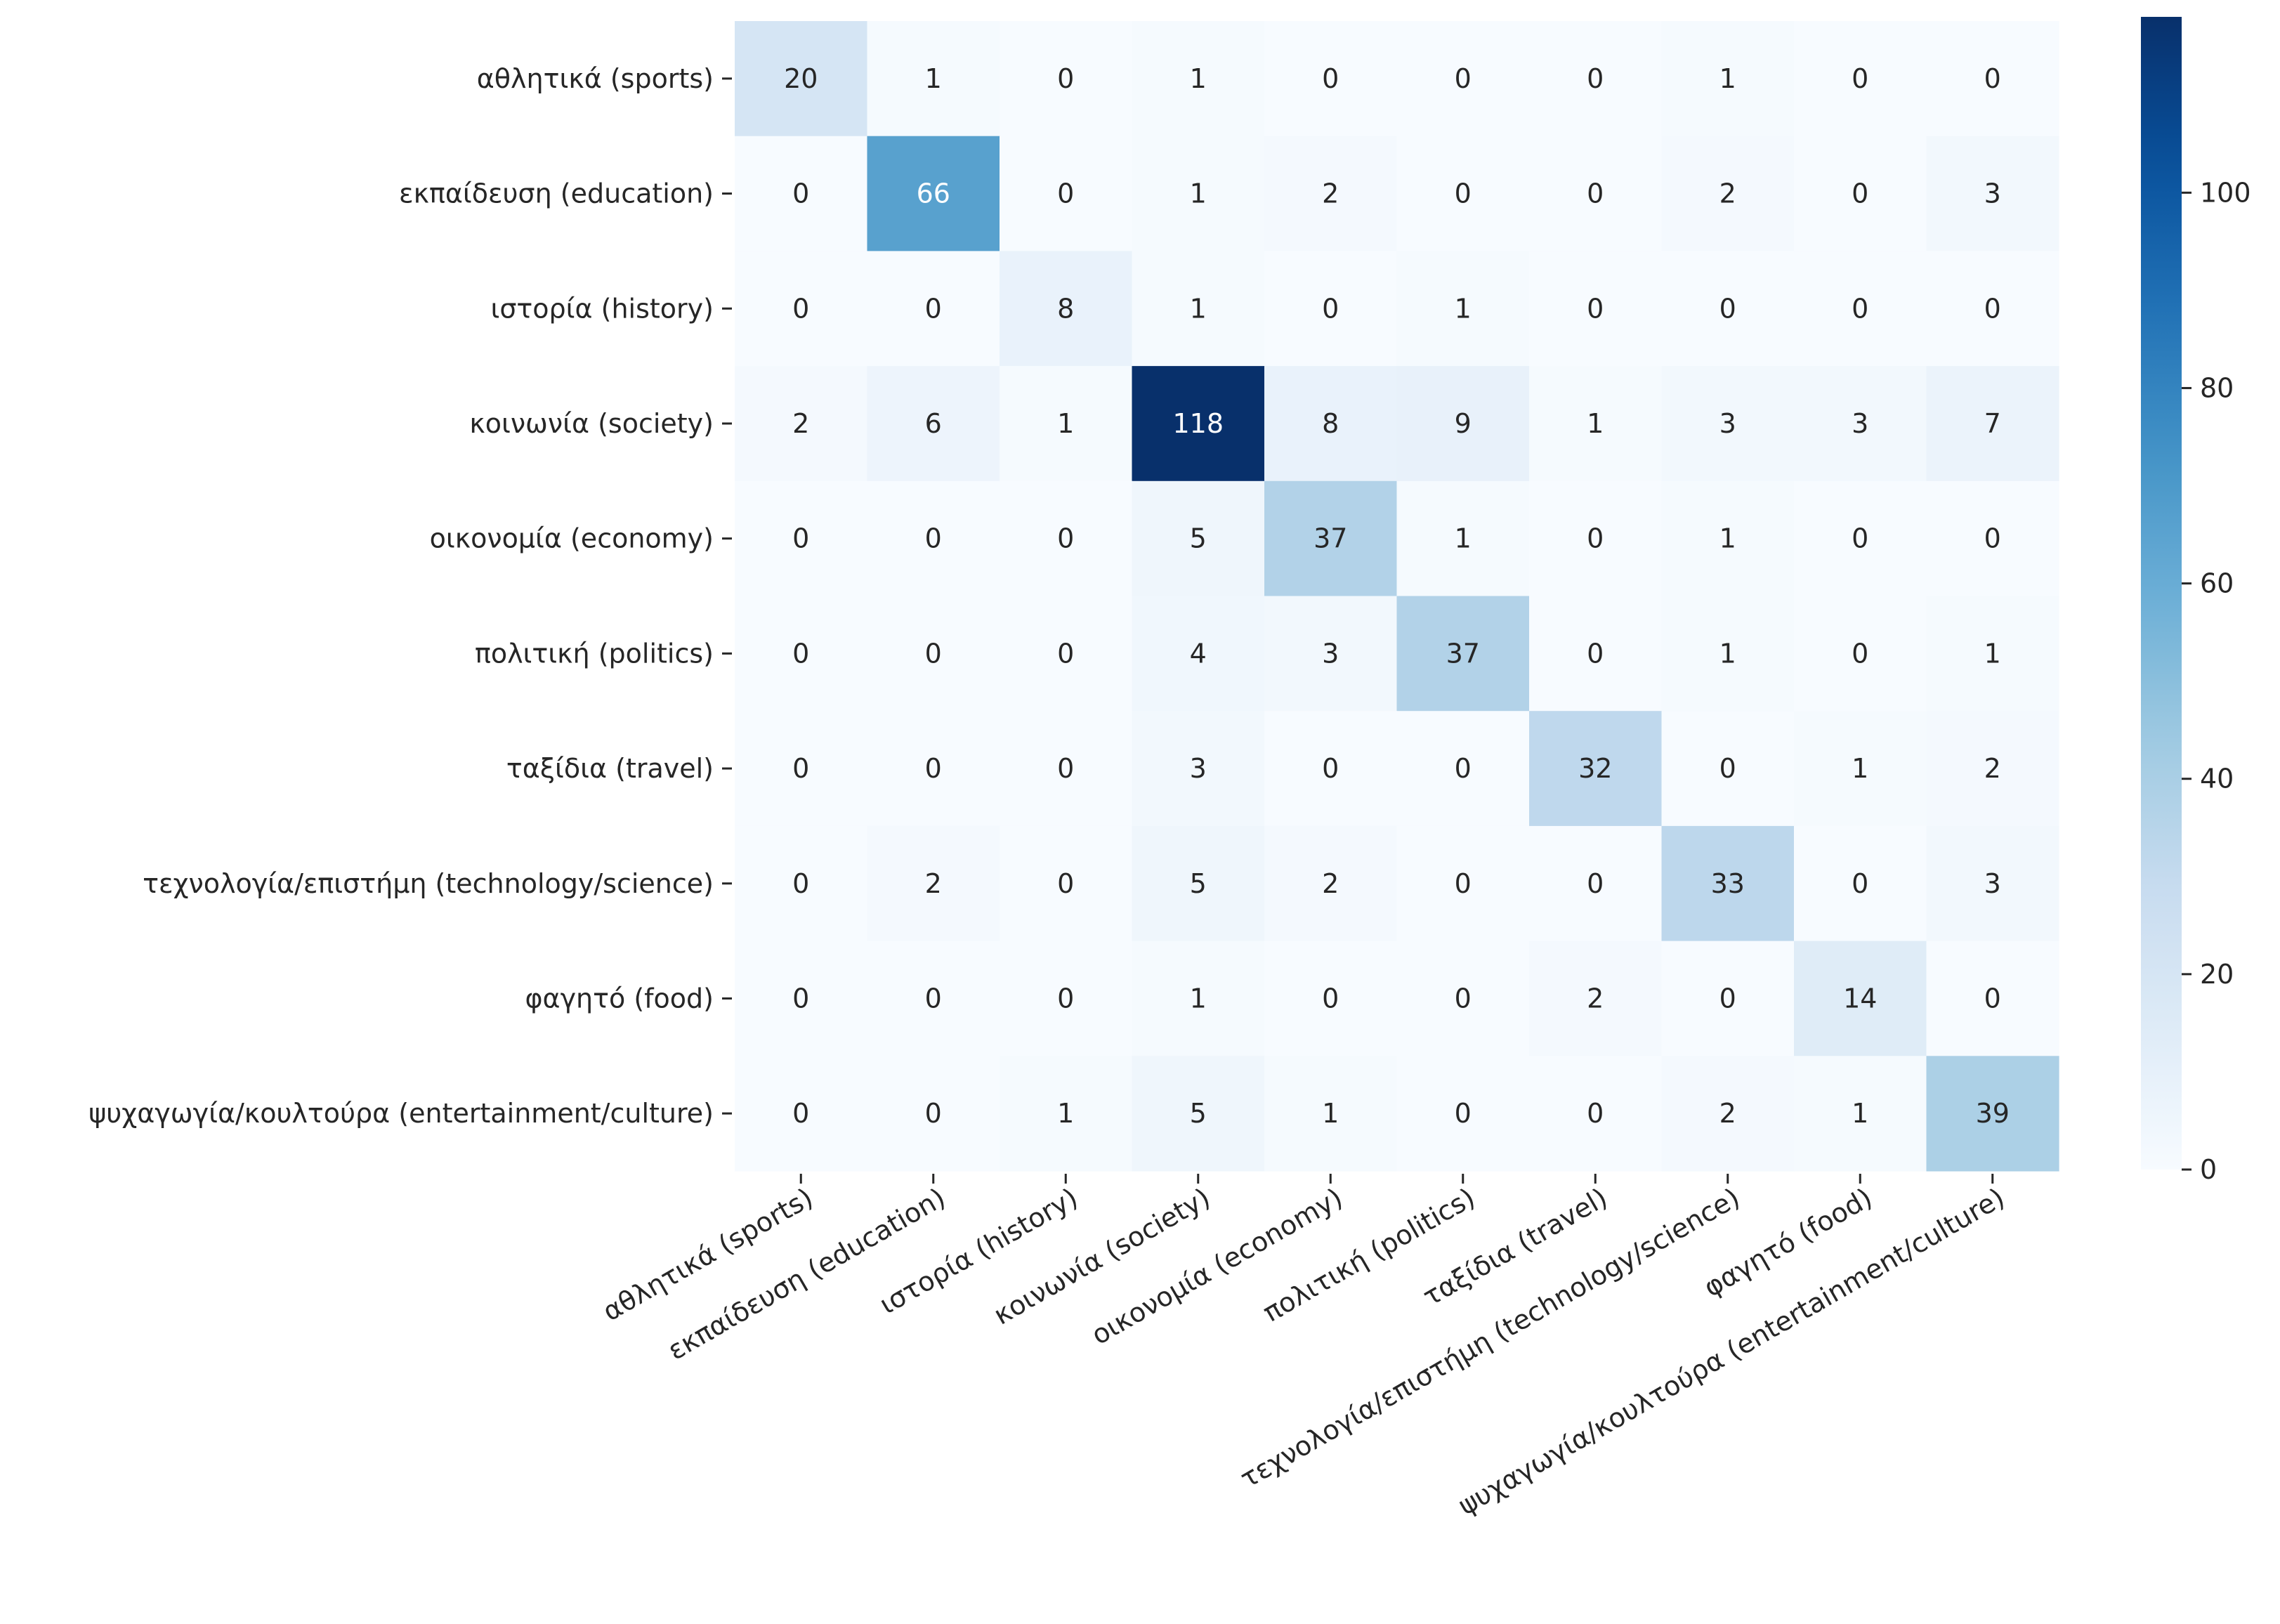 Image resolution: width=2280 pixels, height=1624 pixels. Describe the element at coordinates (556, 193) in the screenshot. I see `row-tick-label: εκπαίδευση (education)` at that location.